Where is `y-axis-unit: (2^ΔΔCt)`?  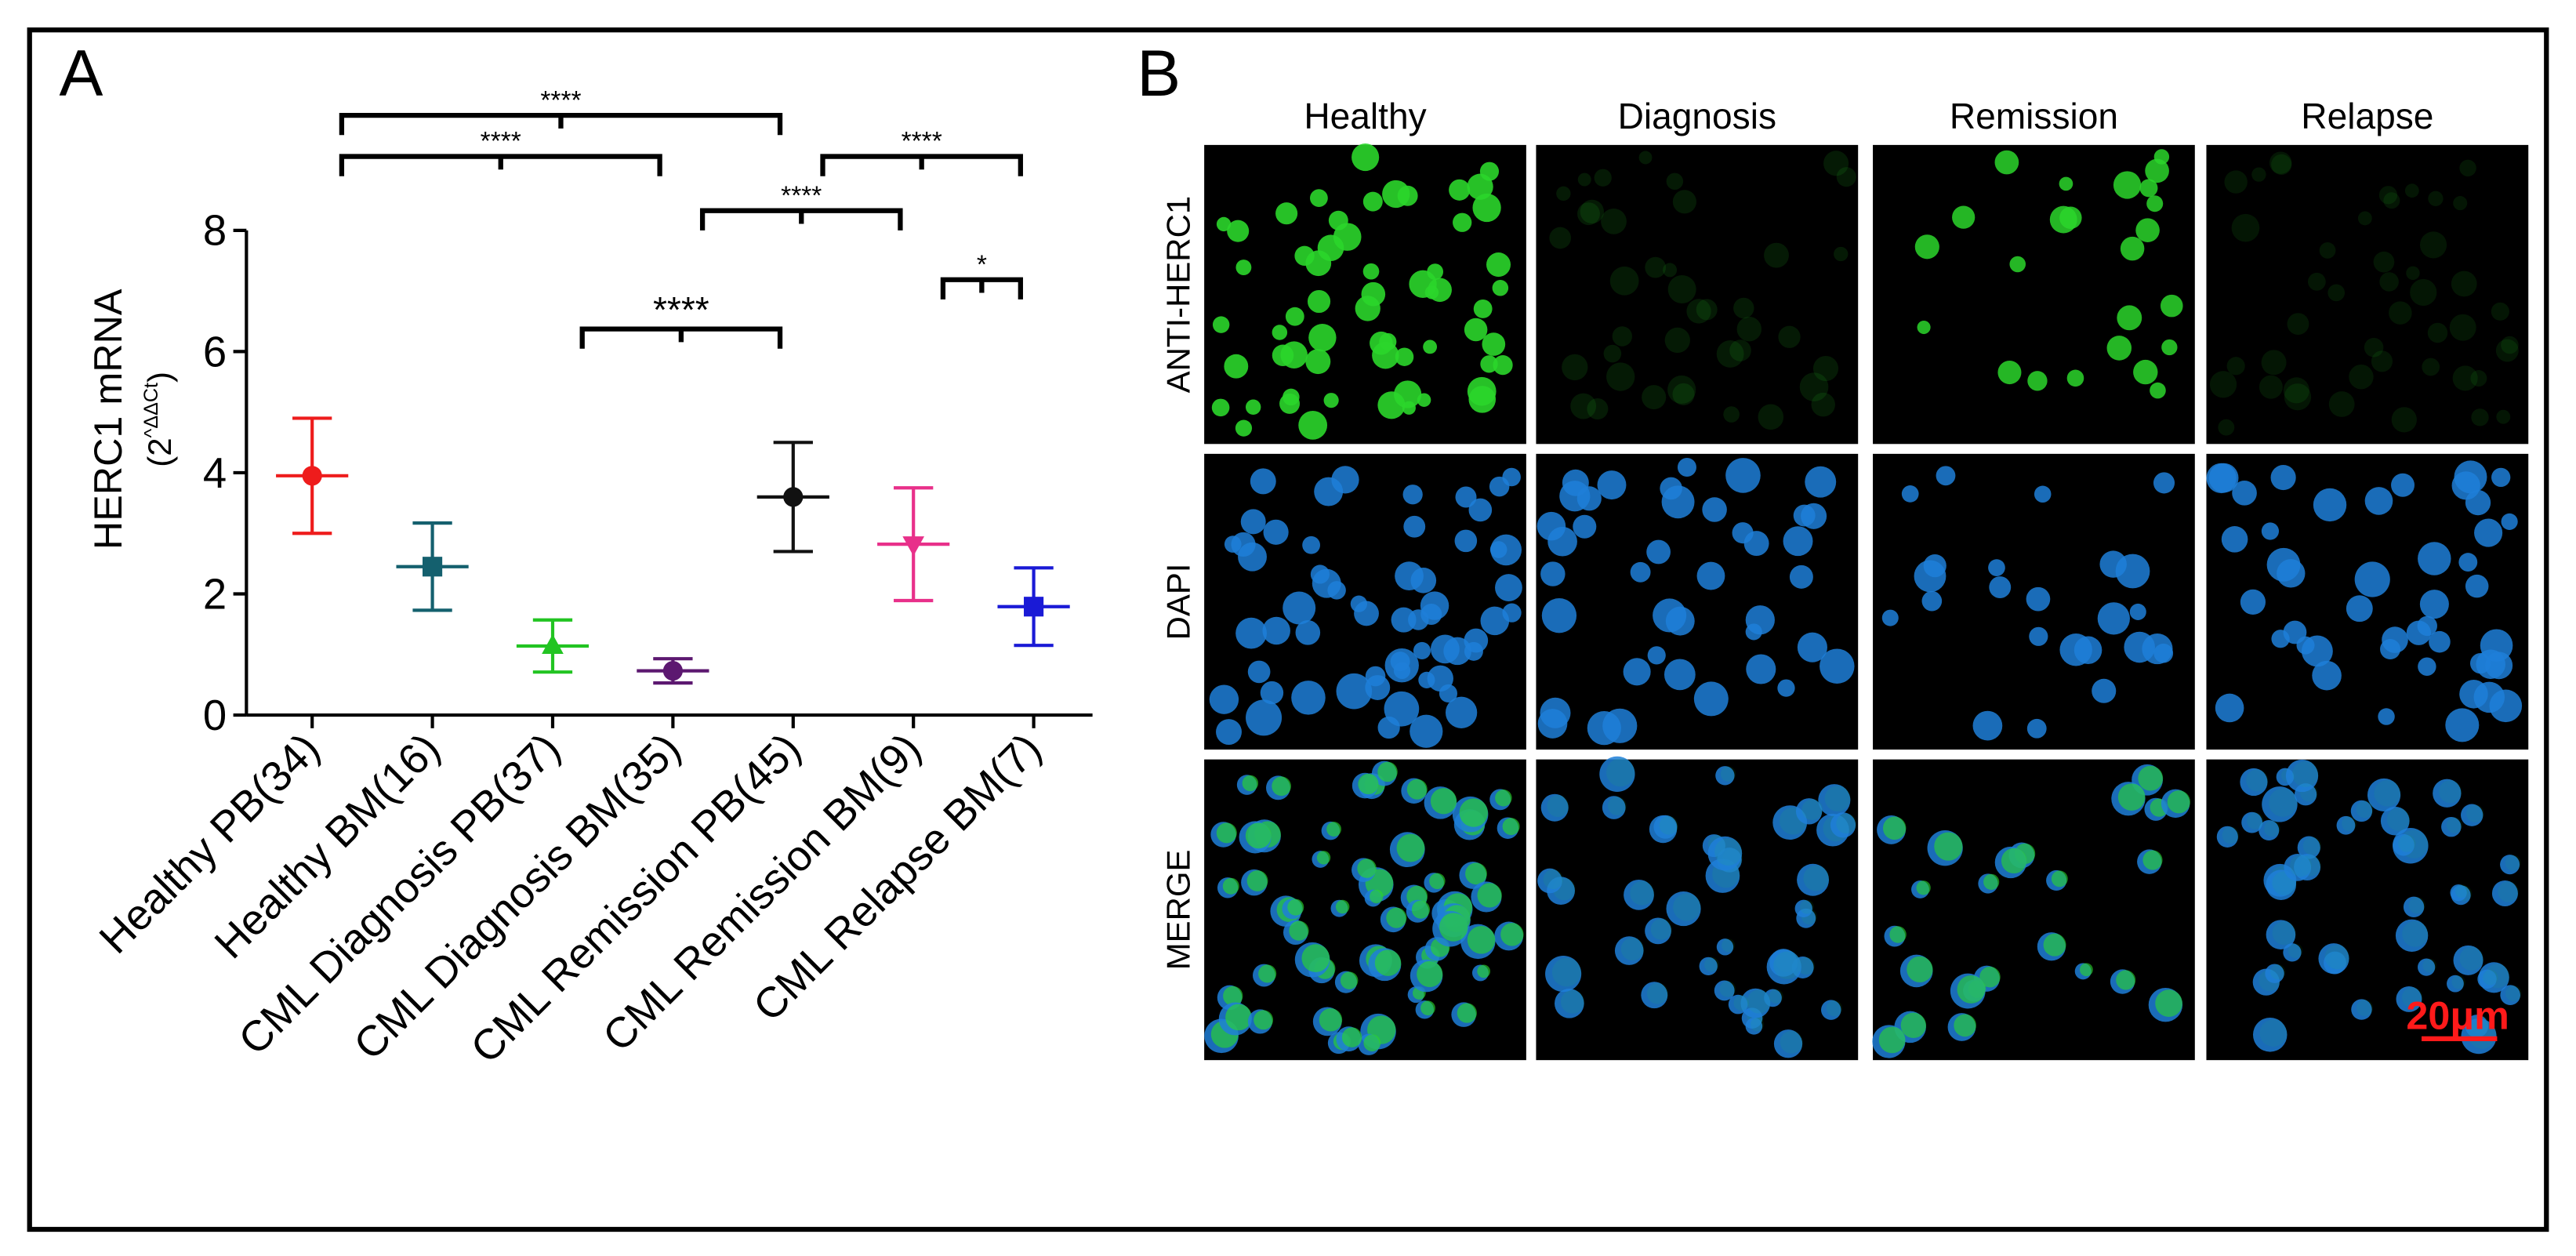
y-axis-unit: (2^ΔΔCt) is located at coordinates (159, 420).